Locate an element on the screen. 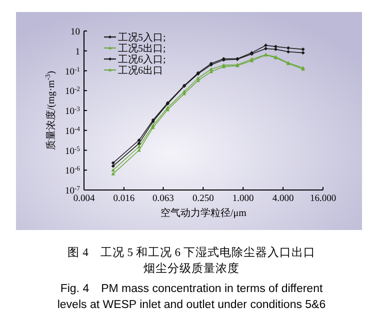  x-axis-title: 空气动力学粒径/μm is located at coordinates (203, 213).